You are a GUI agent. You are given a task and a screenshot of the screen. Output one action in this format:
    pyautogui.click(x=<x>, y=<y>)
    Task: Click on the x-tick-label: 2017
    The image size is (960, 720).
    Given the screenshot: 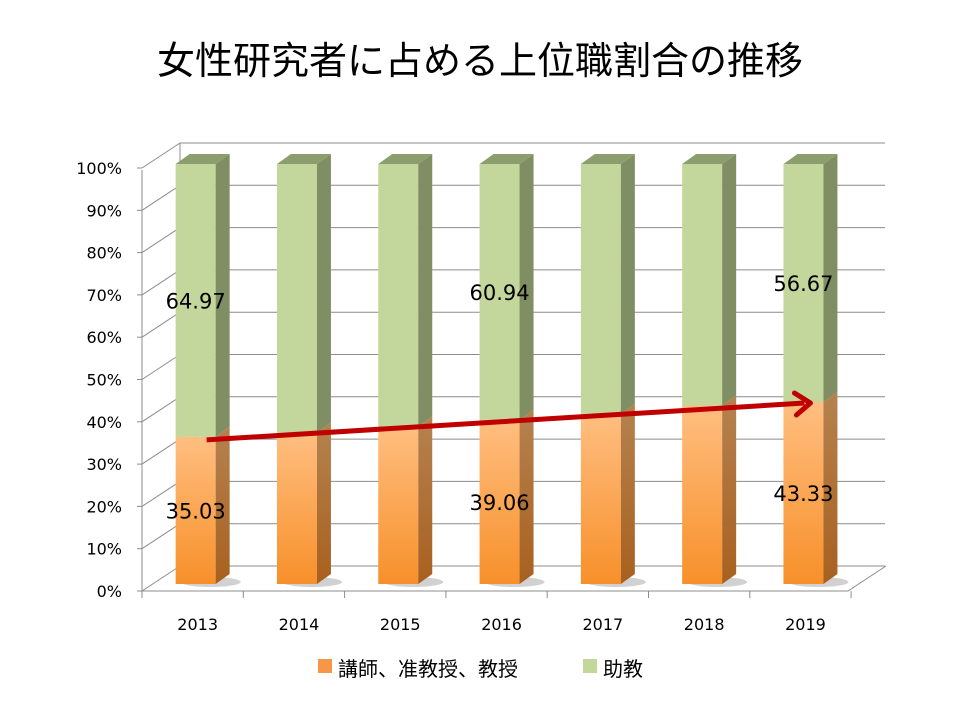 What is the action you would take?
    pyautogui.click(x=602, y=624)
    